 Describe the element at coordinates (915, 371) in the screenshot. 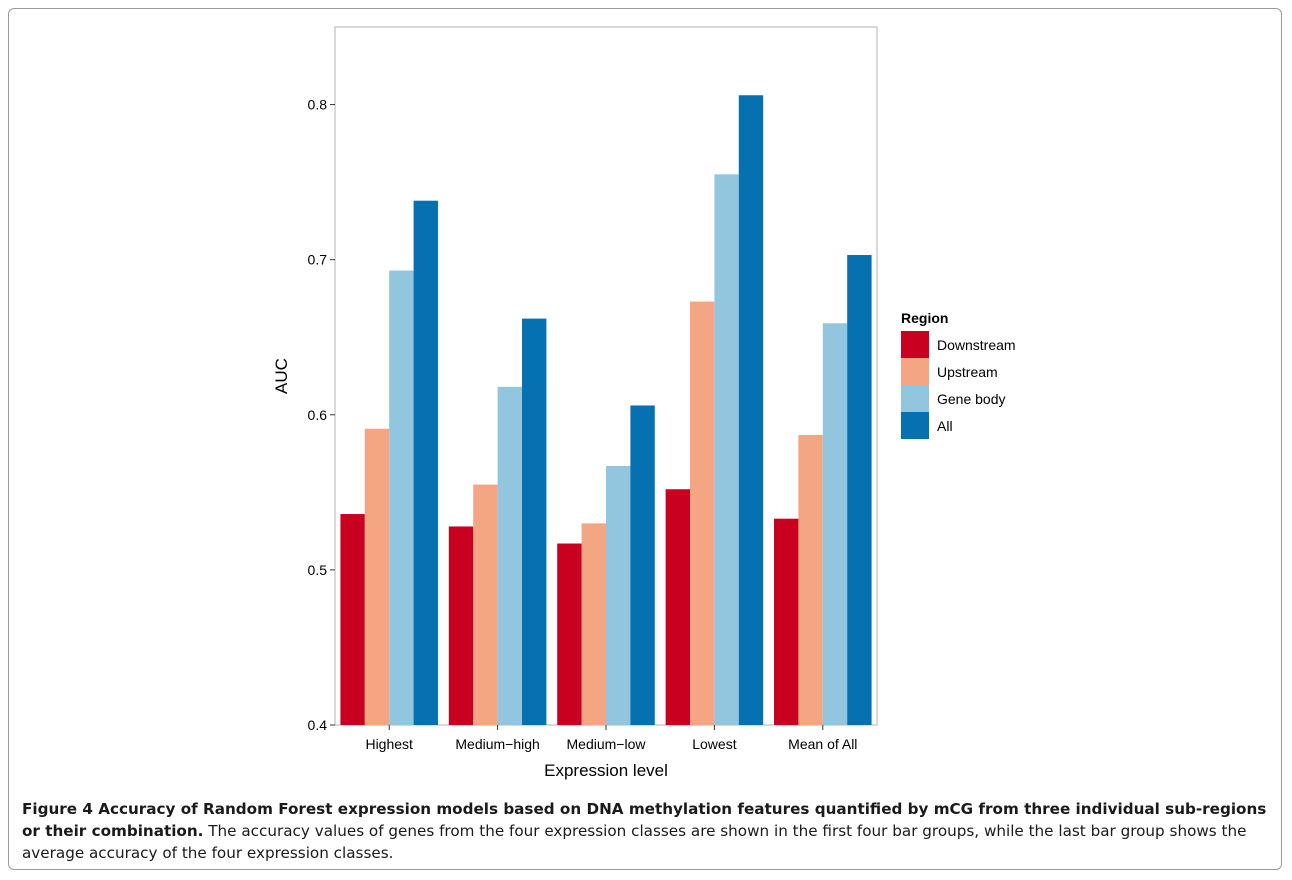

I see `legend-swatch-upstream` at that location.